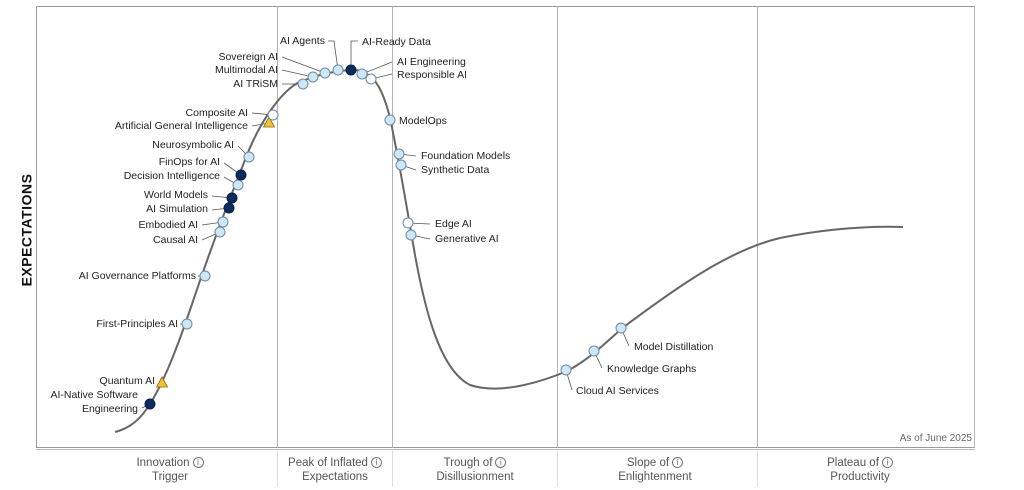  What do you see at coordinates (335, 477) in the screenshot?
I see `phase-label-line2: Expectations` at bounding box center [335, 477].